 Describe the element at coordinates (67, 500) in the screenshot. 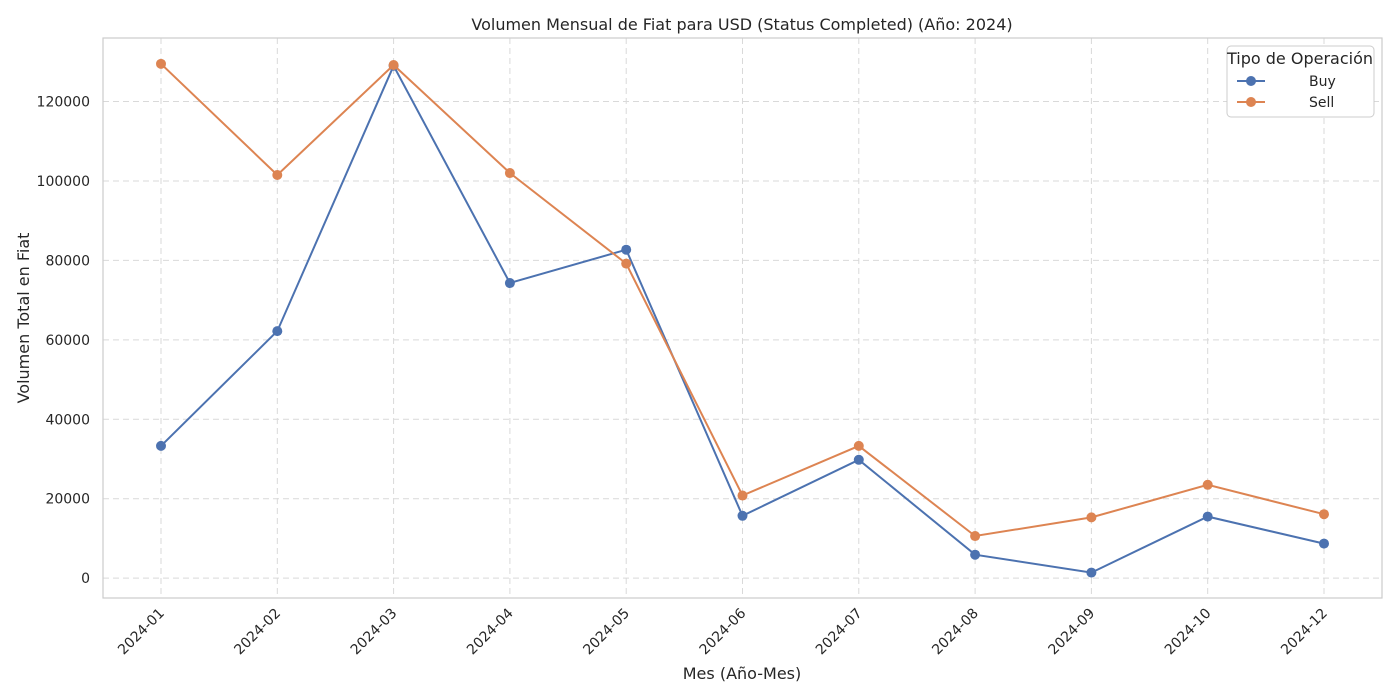

I see `y-tick-label: 20000` at that location.